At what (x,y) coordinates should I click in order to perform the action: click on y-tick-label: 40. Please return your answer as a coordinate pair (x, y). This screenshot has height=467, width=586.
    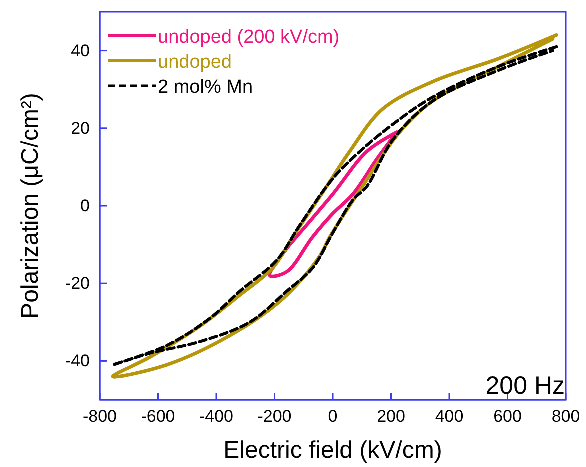
    Looking at the image, I should click on (80, 50).